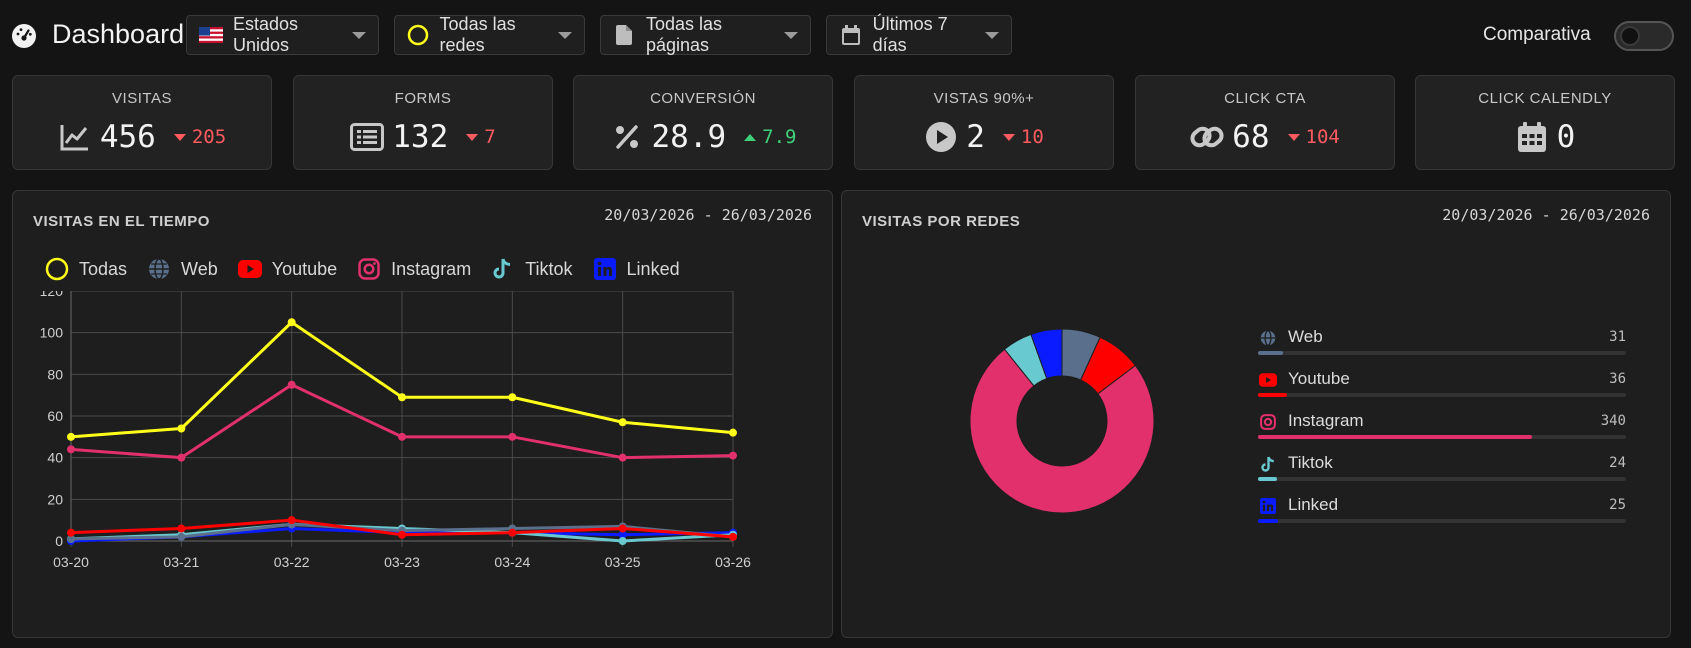 This screenshot has width=1691, height=648. I want to click on kpi-delta: 7.9, so click(770, 137).